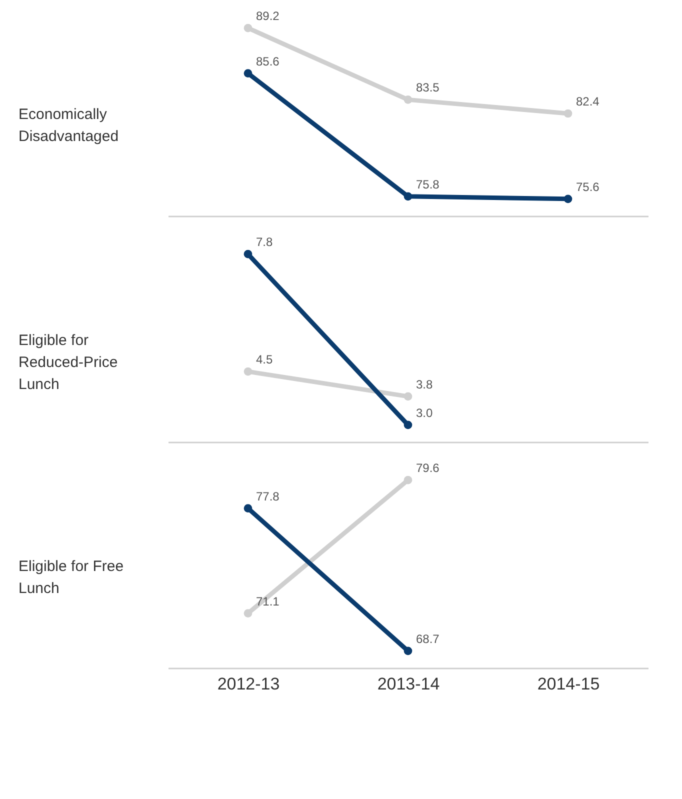 The width and height of the screenshot is (682, 799). What do you see at coordinates (68, 125) in the screenshot?
I see `y-axis-title: Economically Disadvantaged` at bounding box center [68, 125].